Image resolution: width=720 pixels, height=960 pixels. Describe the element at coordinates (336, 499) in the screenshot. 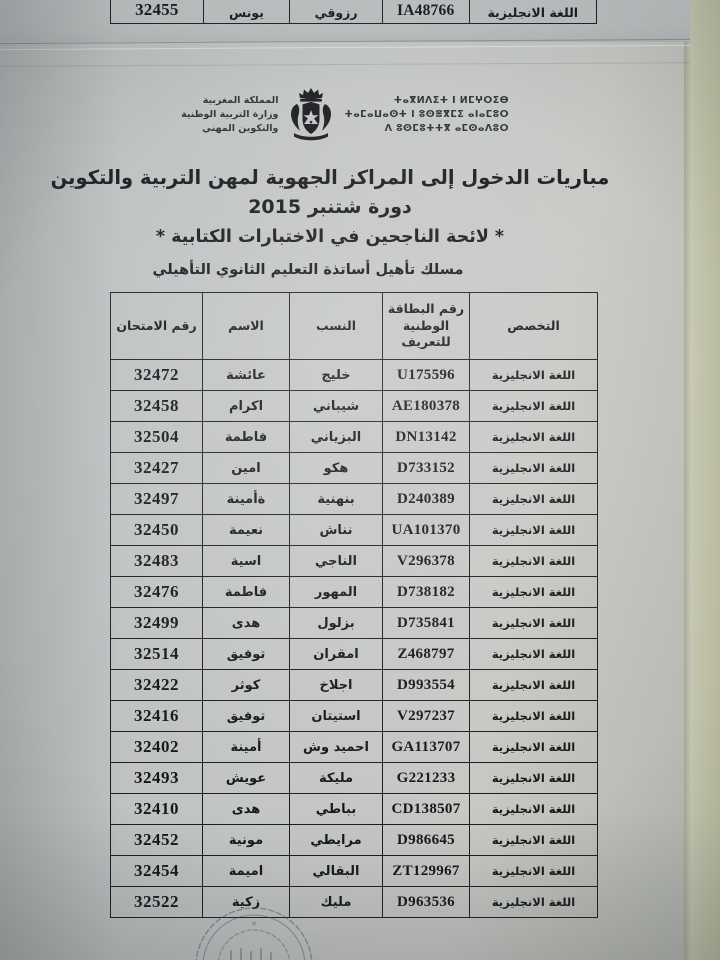

I see `cell-last-name: بنهنية` at that location.